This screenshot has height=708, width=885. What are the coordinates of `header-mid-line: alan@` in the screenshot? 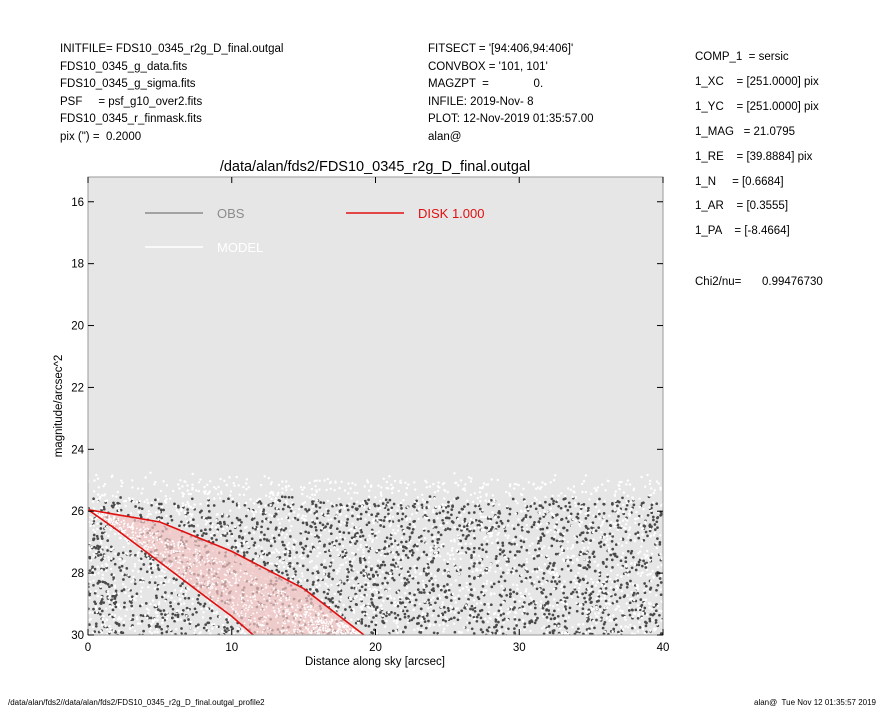 It's located at (445, 137).